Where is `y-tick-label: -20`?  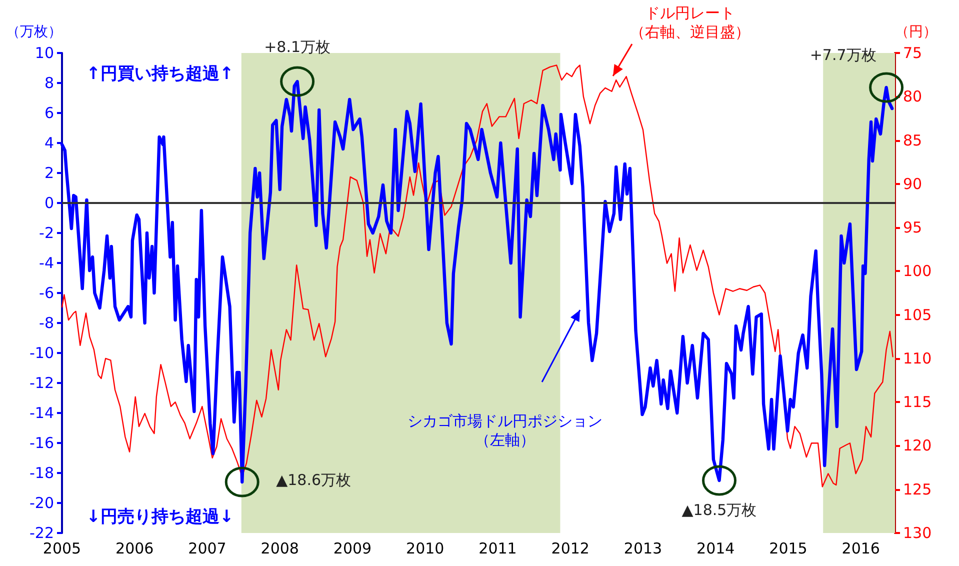
y-tick-label: -20 is located at coordinates (42, 503).